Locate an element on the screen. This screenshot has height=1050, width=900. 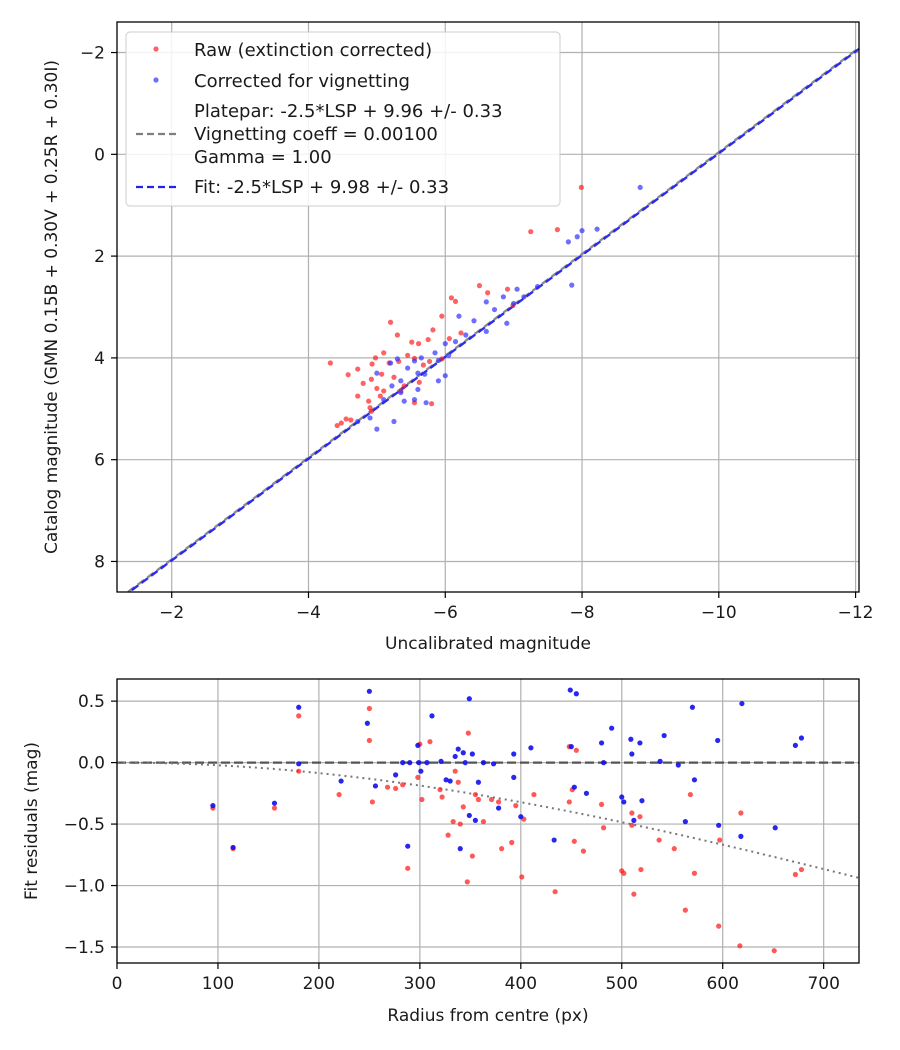
legend-platepar-line-text: Gamma = 1.00 is located at coordinates (263, 157).